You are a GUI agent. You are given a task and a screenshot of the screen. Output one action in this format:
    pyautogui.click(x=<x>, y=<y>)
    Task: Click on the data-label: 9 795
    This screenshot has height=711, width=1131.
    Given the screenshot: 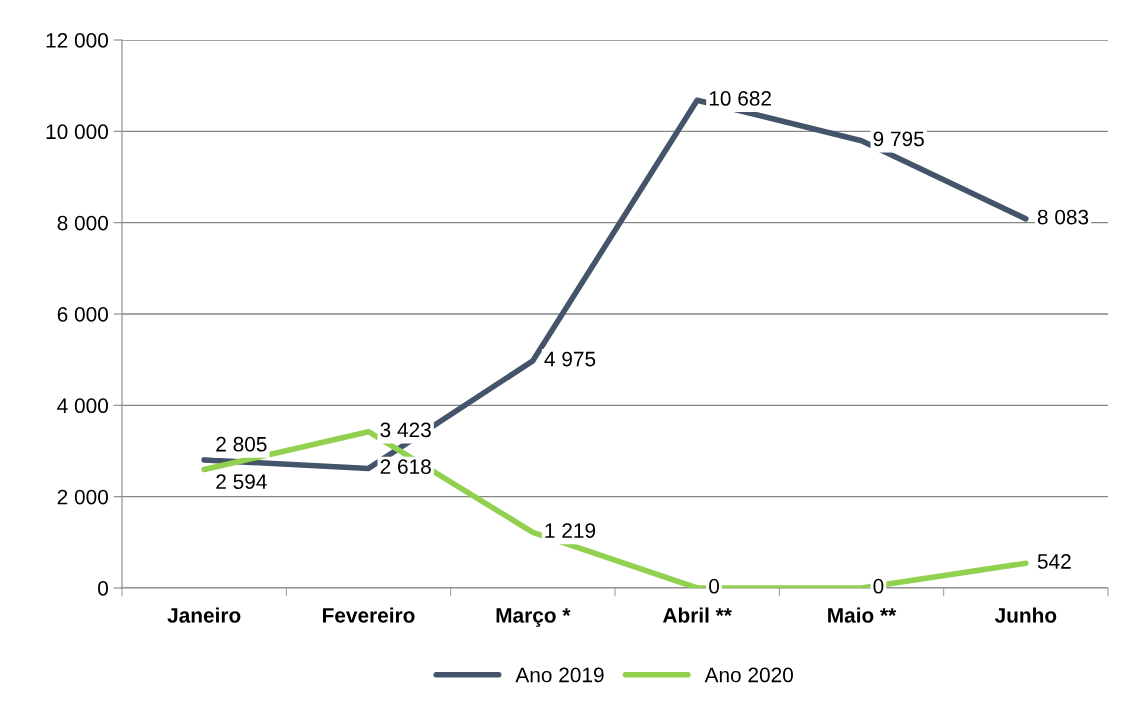 What is the action you would take?
    pyautogui.click(x=898, y=139)
    